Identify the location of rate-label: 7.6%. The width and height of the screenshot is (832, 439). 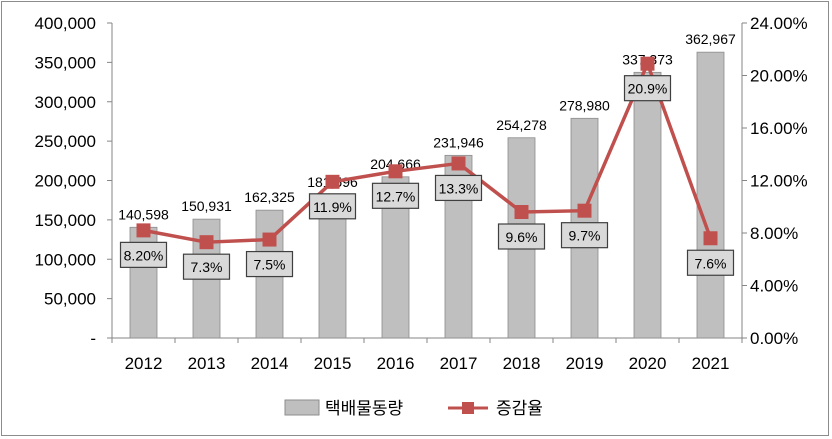
(711, 263).